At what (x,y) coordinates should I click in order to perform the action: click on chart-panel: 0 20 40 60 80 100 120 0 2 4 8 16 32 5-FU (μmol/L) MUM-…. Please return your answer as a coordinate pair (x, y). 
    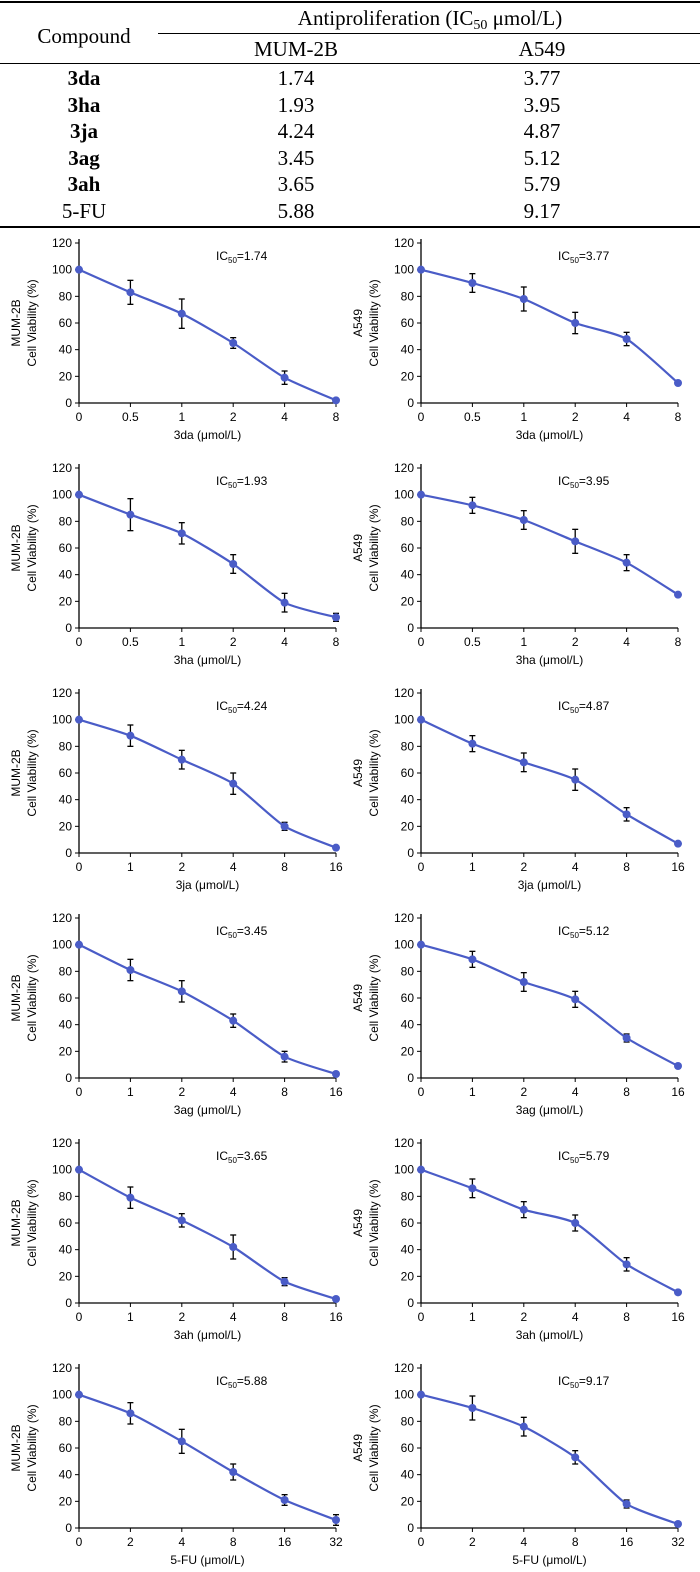
    Looking at the image, I should click on (176, 1464).